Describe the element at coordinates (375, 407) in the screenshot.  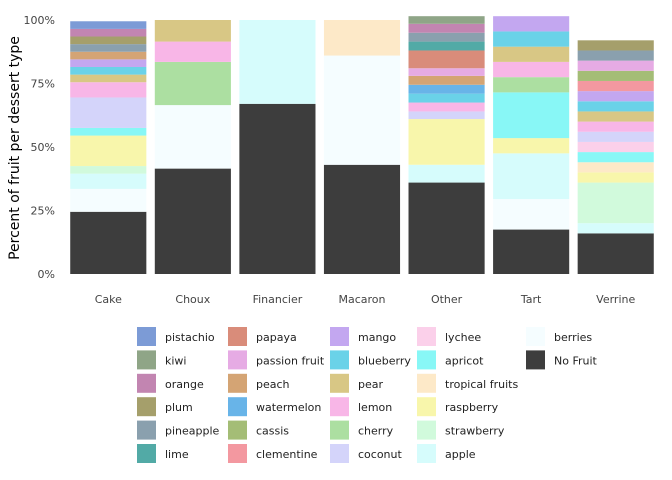
I see `legend-label: lemon` at that location.